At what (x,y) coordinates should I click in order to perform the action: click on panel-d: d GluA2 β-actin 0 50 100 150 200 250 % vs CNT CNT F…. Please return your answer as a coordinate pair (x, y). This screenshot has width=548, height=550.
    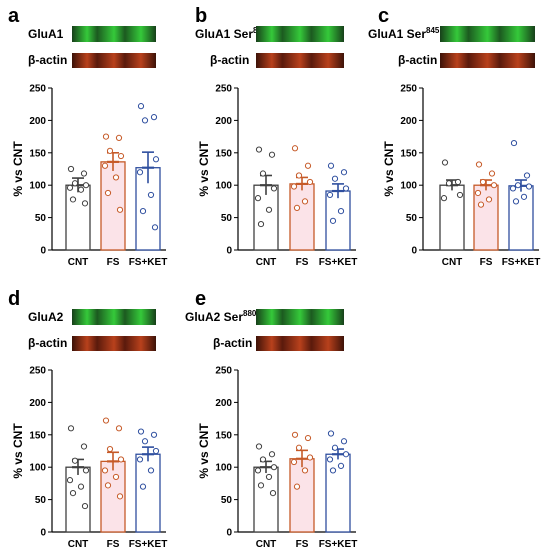
    Looking at the image, I should click on (87, 419).